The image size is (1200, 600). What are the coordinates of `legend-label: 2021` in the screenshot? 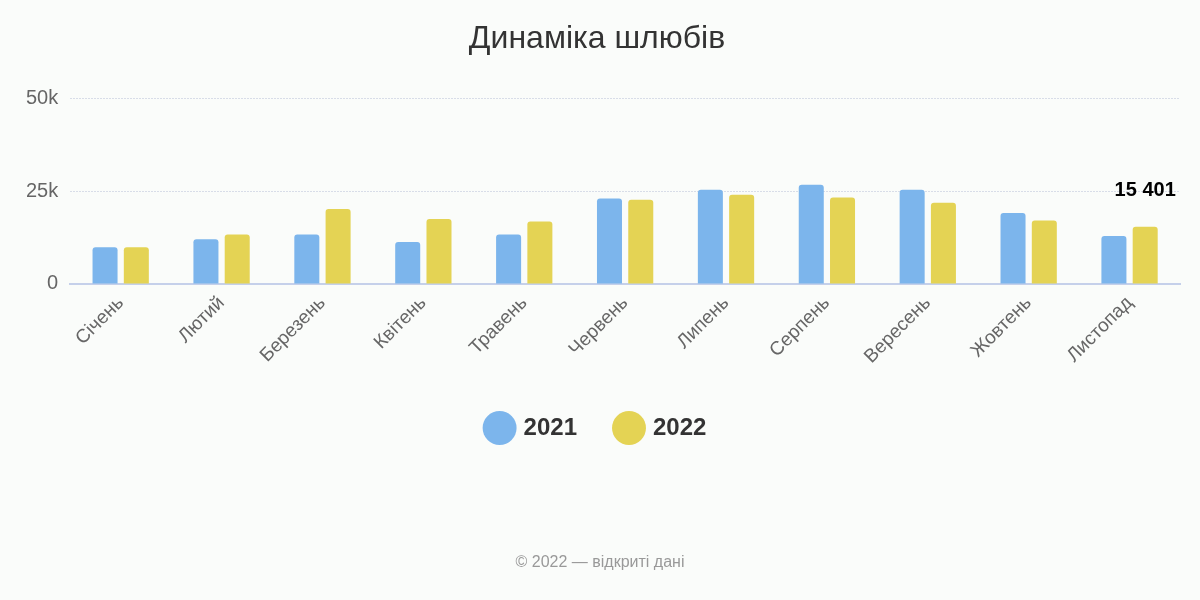 It's located at (550, 426).